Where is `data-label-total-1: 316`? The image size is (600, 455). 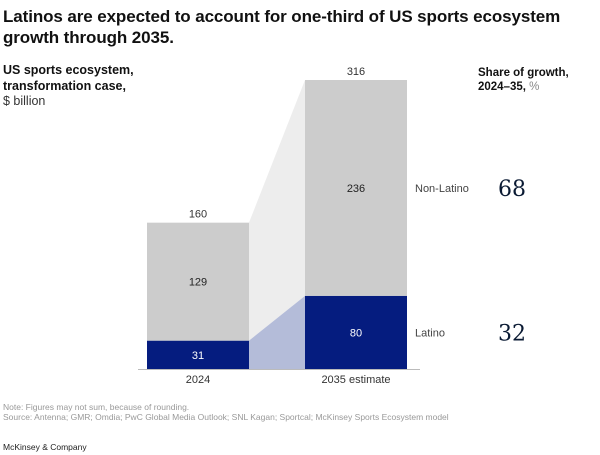 data-label-total-1: 316 is located at coordinates (356, 72).